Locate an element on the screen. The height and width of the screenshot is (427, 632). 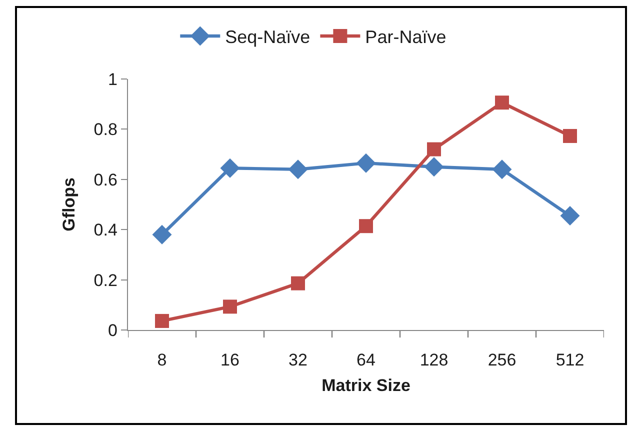
x-tick-label: 512 is located at coordinates (570, 360).